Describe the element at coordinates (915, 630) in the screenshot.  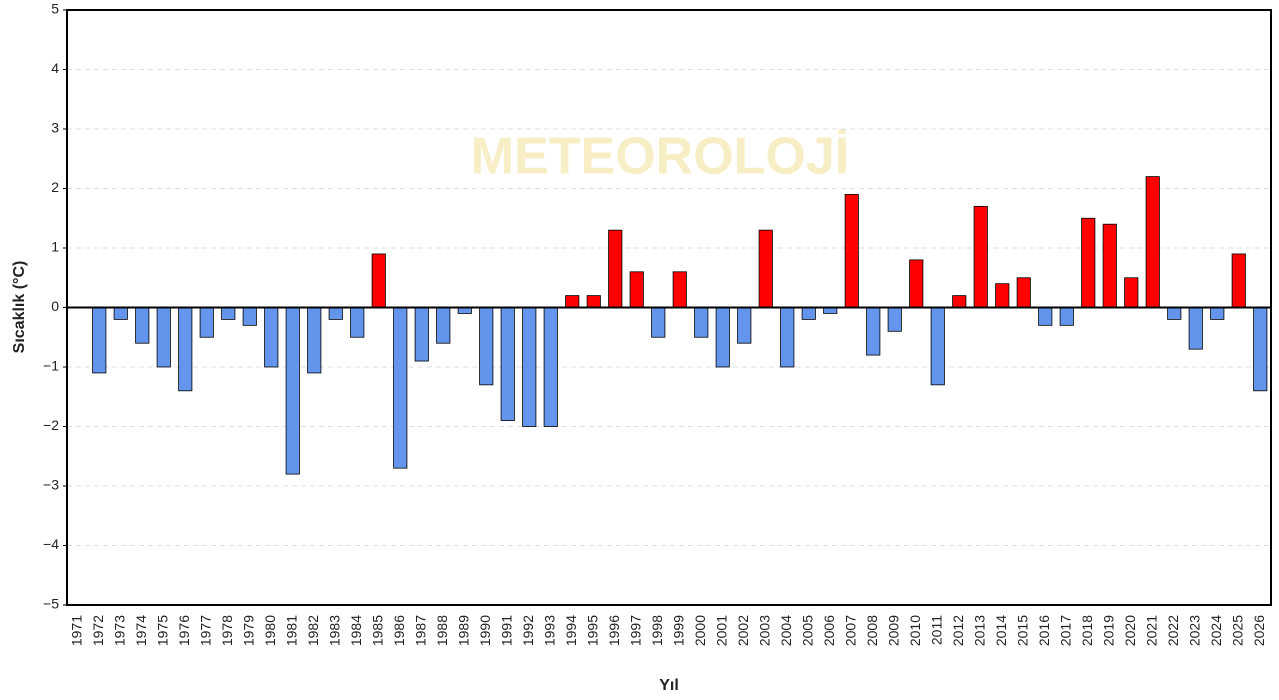
I see `x-tick-label: 2010` at that location.